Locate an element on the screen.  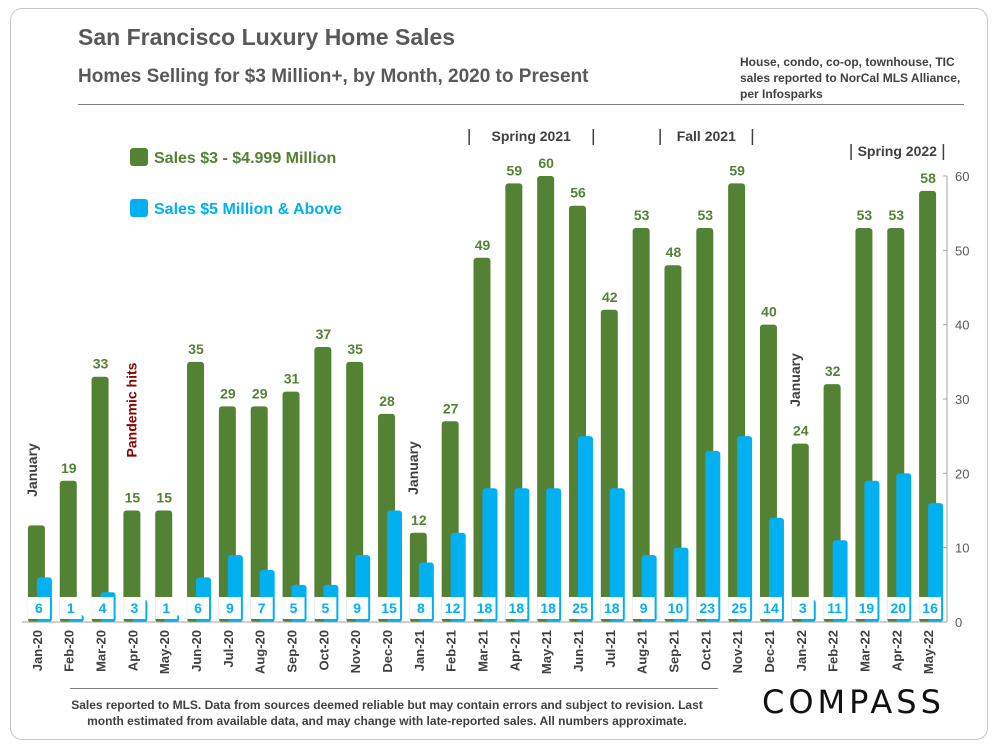
bar-label-blue: 12 is located at coordinates (453, 608).